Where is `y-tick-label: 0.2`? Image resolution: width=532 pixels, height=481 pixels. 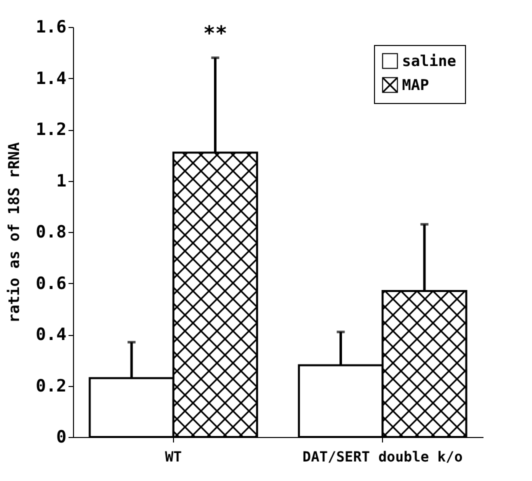
y-tick-label: 0.2 is located at coordinates (51, 386).